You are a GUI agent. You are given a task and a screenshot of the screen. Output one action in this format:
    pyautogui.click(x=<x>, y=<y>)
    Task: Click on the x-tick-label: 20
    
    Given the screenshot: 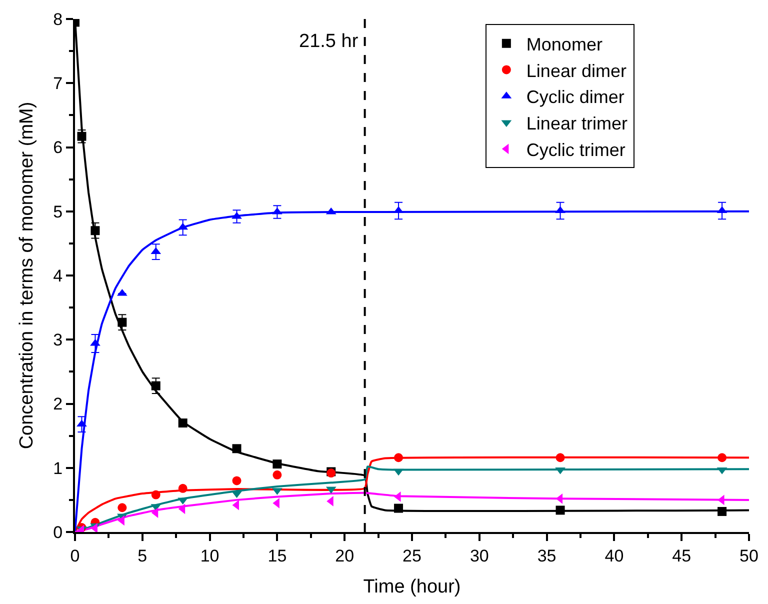 What is the action you would take?
    pyautogui.click(x=344, y=556)
    